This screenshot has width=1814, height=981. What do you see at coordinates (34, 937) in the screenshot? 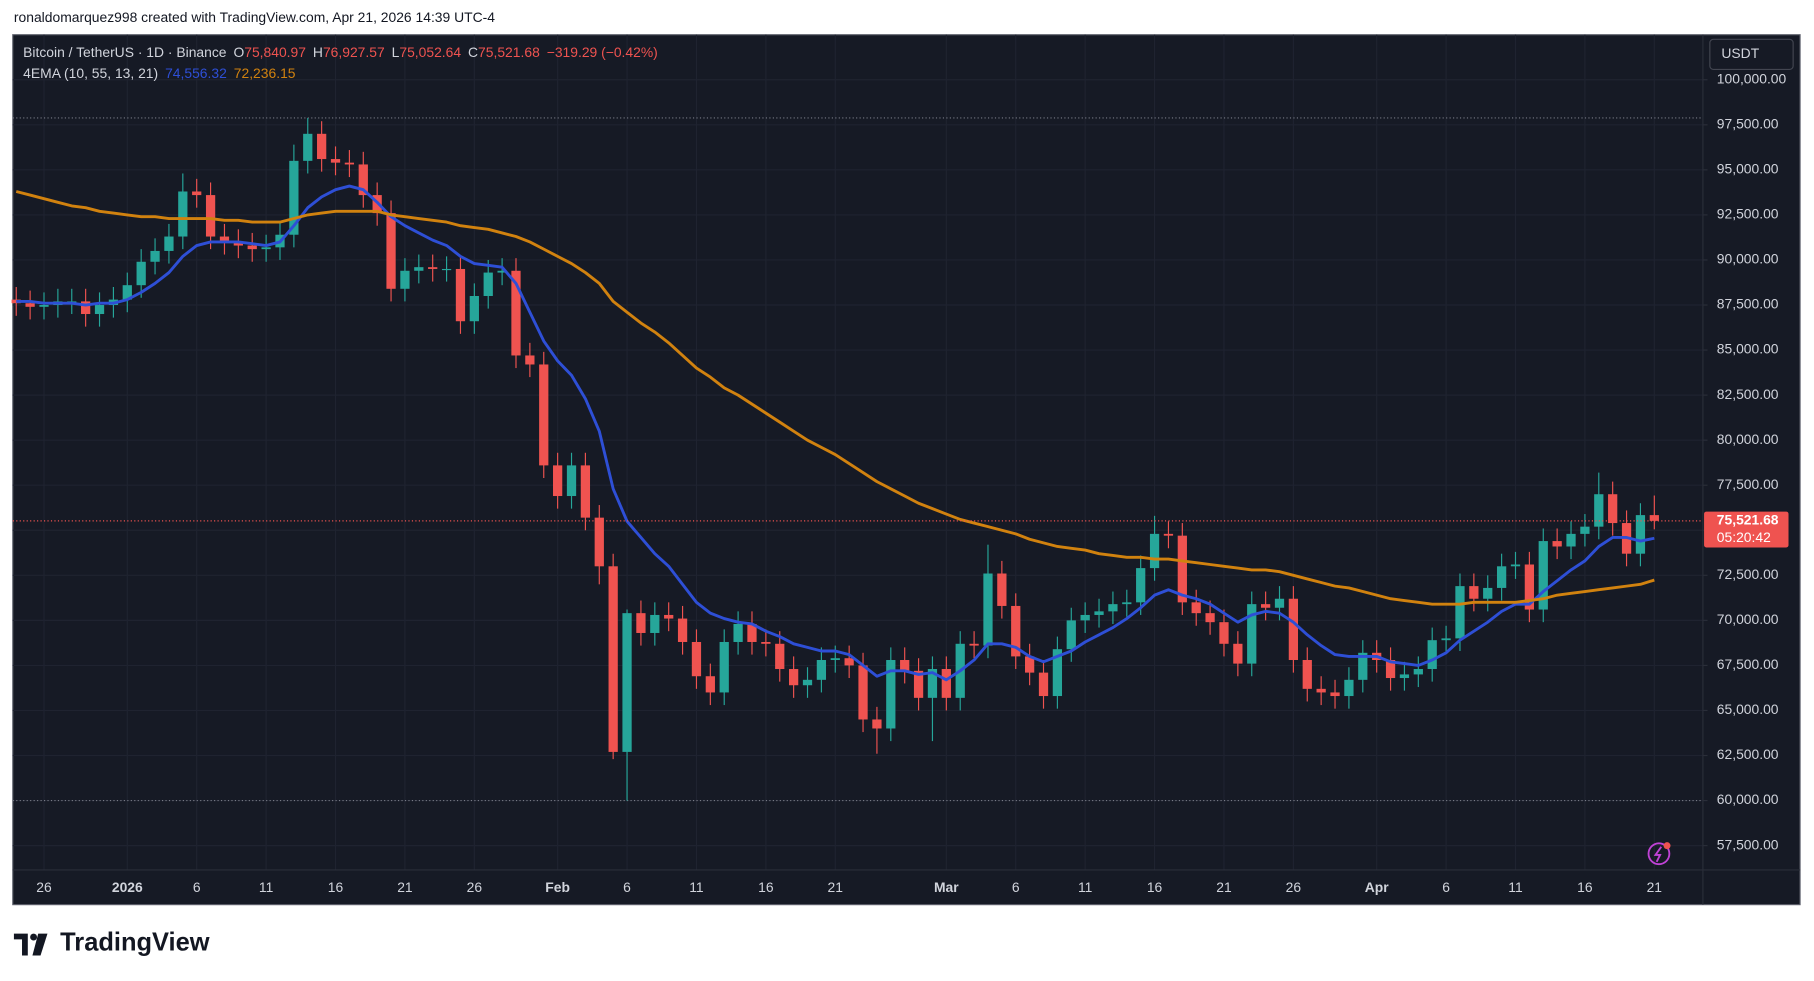
I see `logo-mark-dot` at bounding box center [34, 937].